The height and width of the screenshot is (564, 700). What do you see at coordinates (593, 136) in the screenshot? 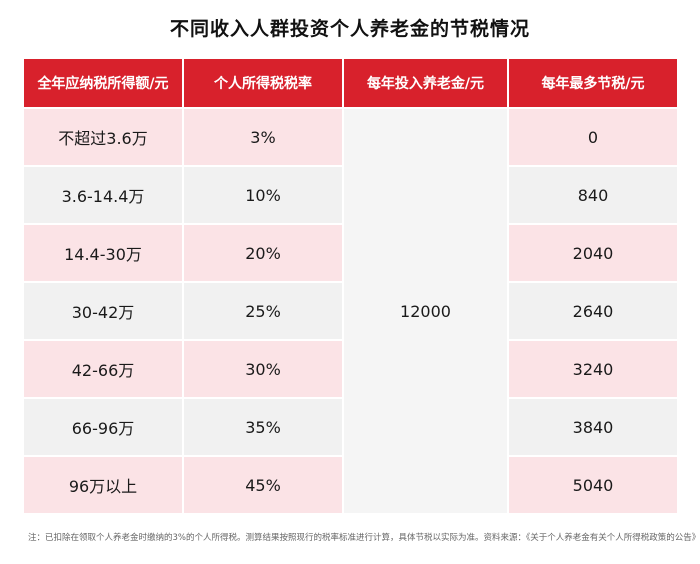
I see `table-row-1-saving: 0` at bounding box center [593, 136].